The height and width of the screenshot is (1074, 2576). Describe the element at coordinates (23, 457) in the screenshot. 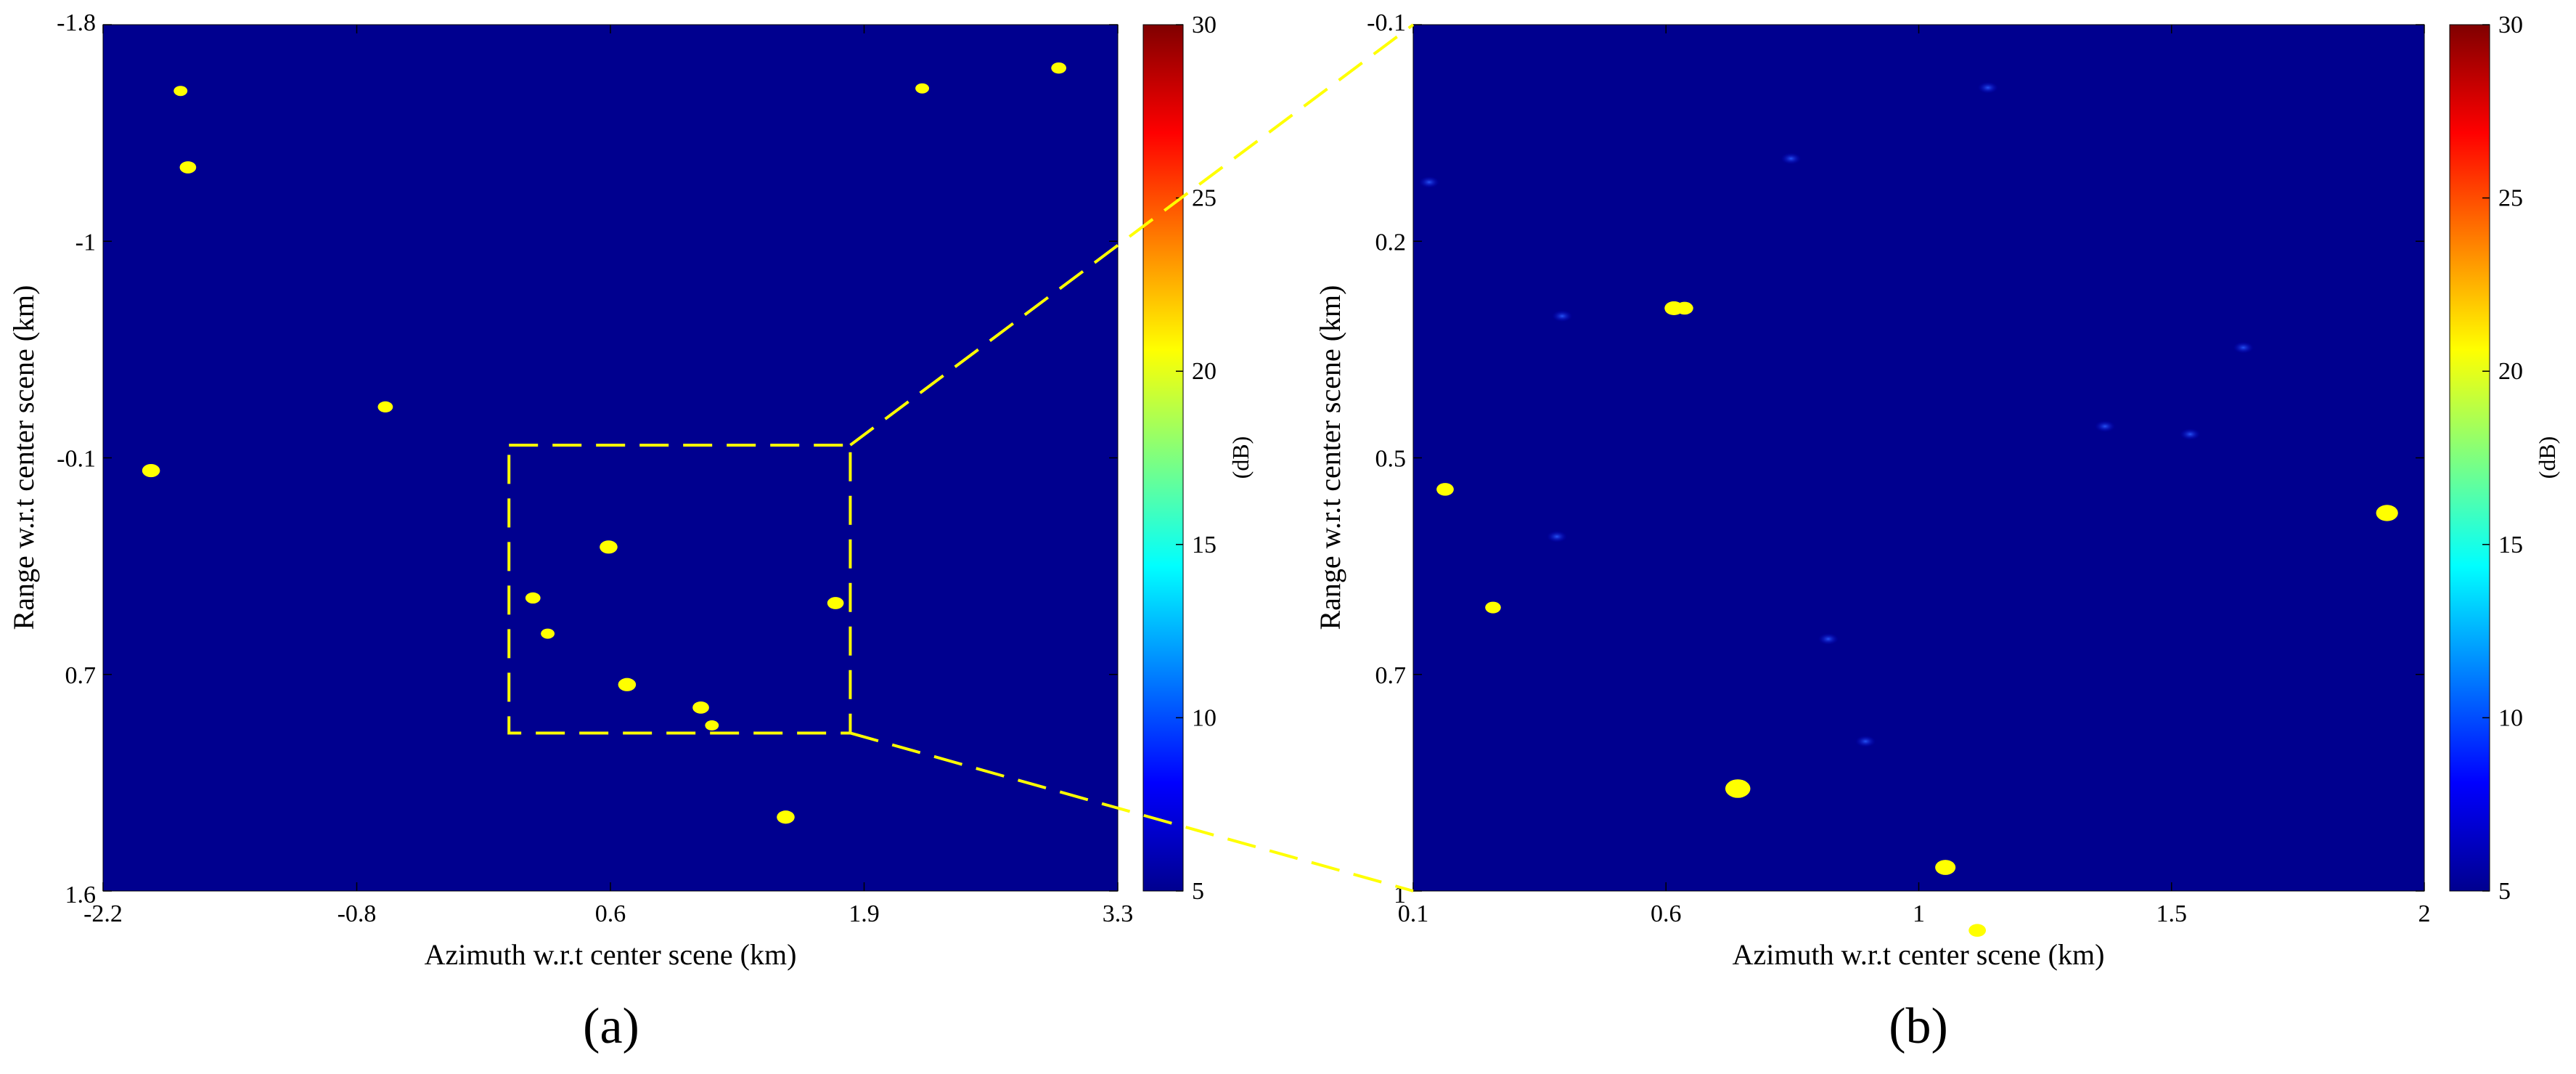

I see `panel-a-y-axis-label: Range w.r.t center scene (km)` at that location.